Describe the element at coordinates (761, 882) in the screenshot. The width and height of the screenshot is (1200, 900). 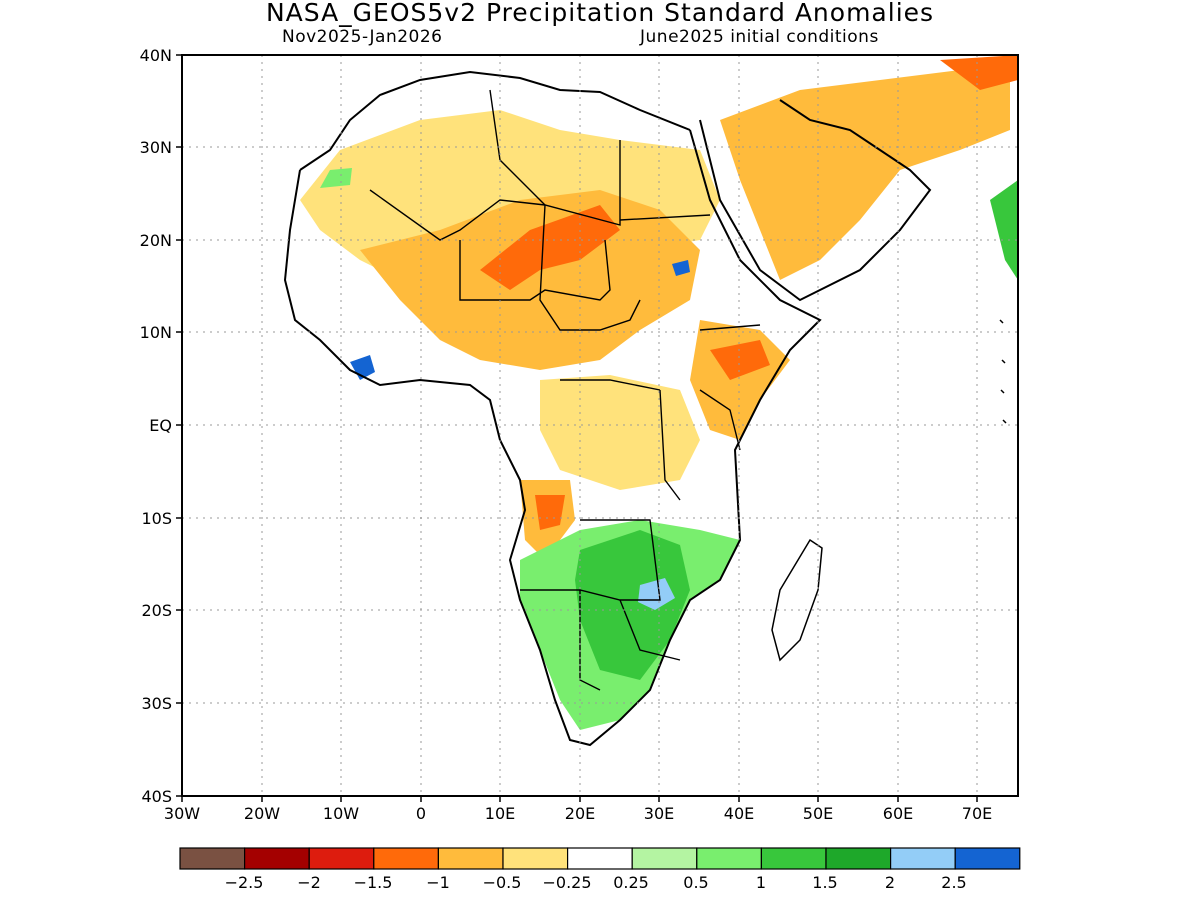
I see `legend-label: 1` at that location.